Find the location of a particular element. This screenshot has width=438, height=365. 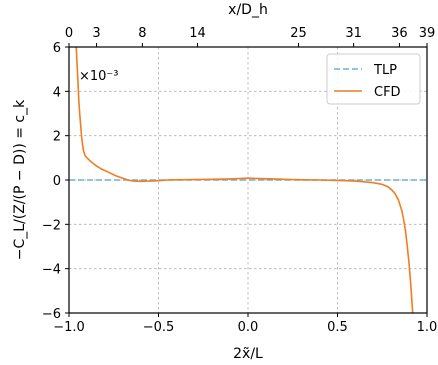

x-tick-label: 1.0 is located at coordinates (427, 327).